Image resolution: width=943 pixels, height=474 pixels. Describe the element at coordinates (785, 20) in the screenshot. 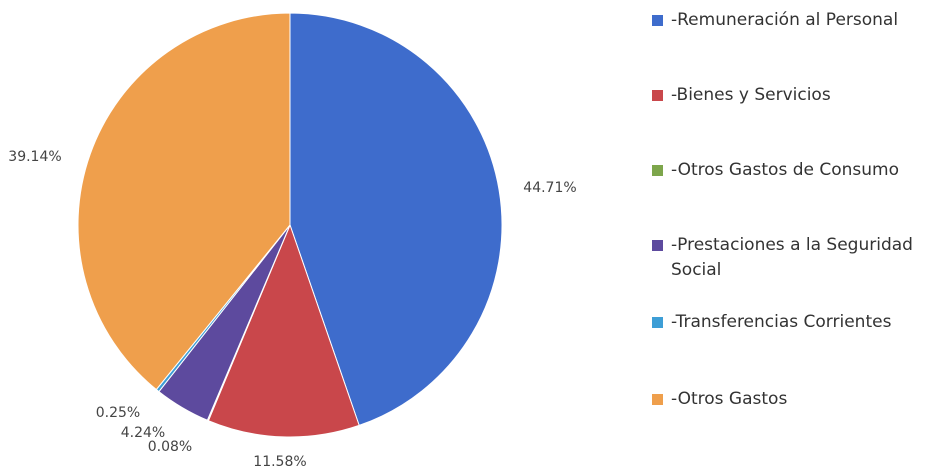

I see `legend-label: -Remuneración al Personal` at that location.